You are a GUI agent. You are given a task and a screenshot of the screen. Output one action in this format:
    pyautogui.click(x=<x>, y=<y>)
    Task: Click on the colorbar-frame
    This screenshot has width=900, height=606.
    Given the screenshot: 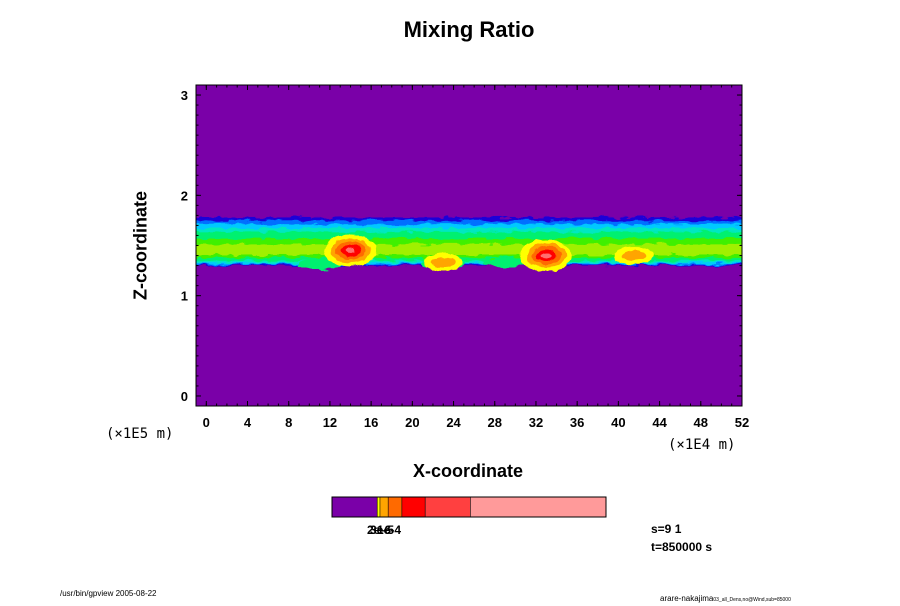 What is the action you would take?
    pyautogui.click(x=469, y=507)
    